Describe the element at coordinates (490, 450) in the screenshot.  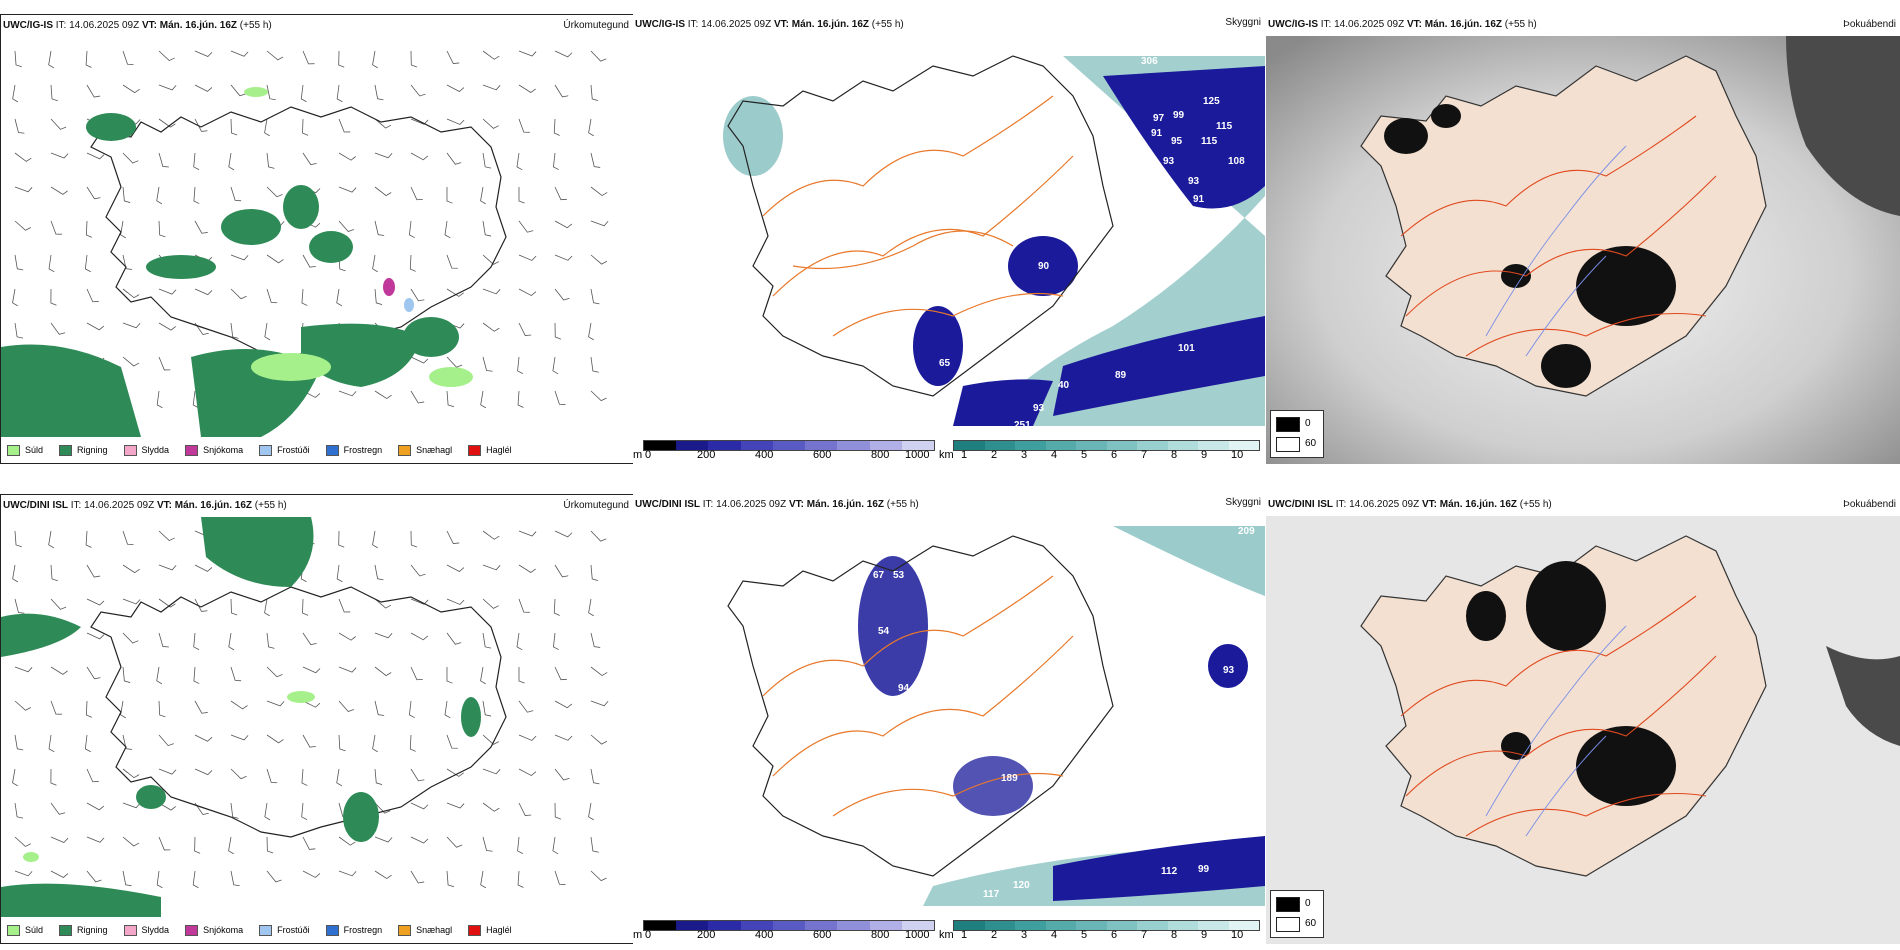
I see `legend-item: Haglél` at that location.